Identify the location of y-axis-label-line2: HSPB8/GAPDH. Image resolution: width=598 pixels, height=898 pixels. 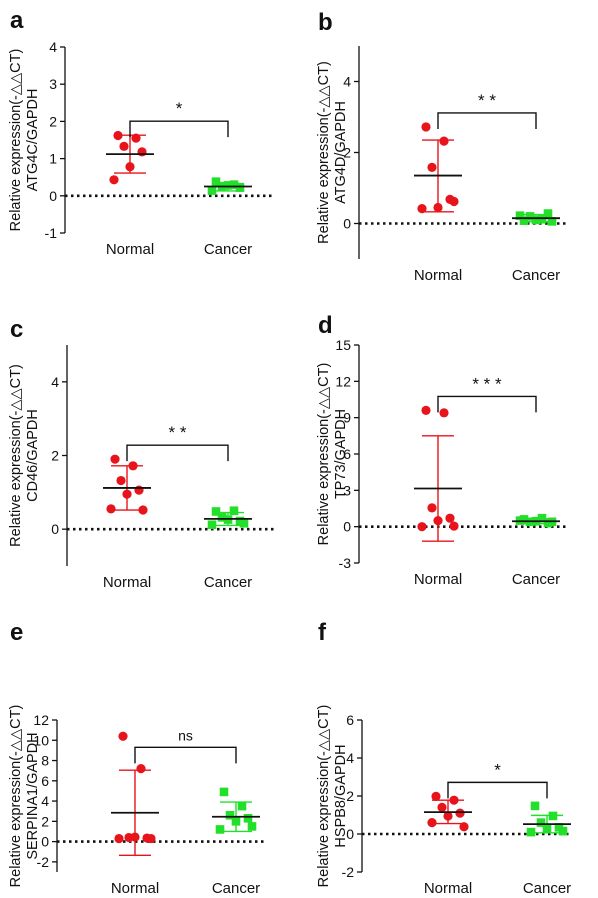
(341, 795).